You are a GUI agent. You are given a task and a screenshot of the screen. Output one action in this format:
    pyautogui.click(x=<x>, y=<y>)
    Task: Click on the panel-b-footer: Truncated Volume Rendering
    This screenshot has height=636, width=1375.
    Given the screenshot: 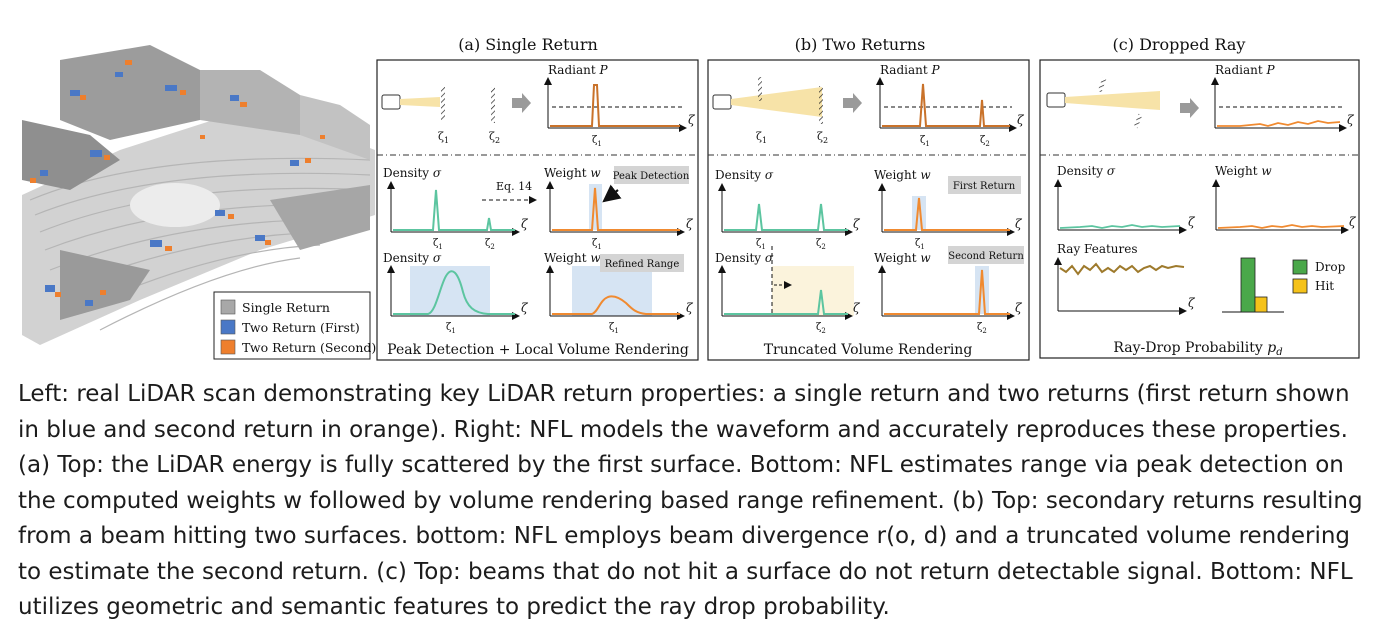 What is the action you would take?
    pyautogui.click(x=868, y=350)
    